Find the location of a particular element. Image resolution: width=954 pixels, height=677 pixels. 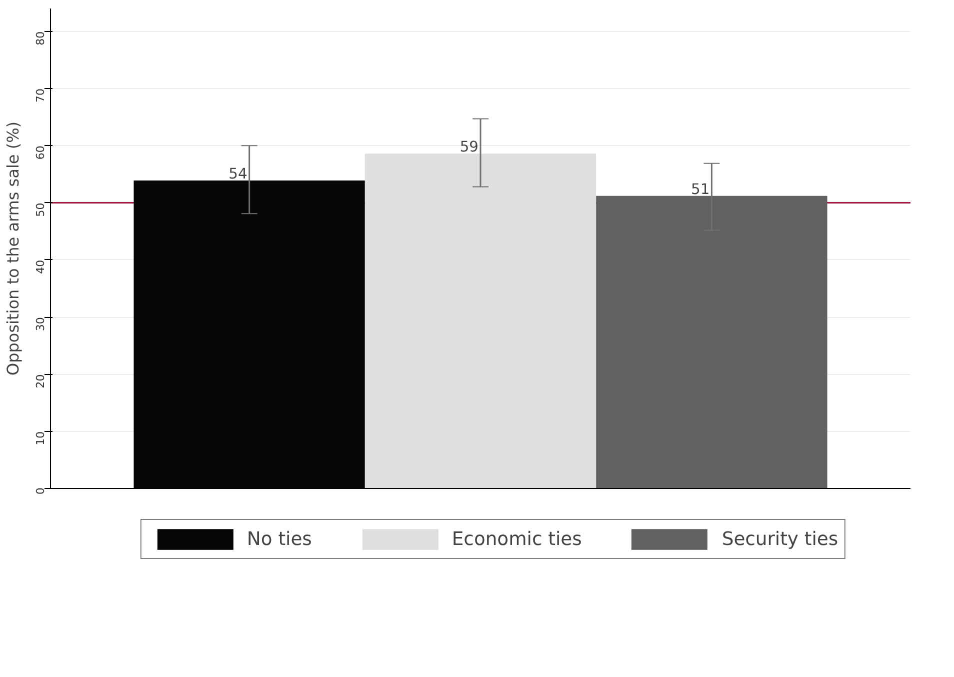

legend-label: No ties is located at coordinates (279, 539).